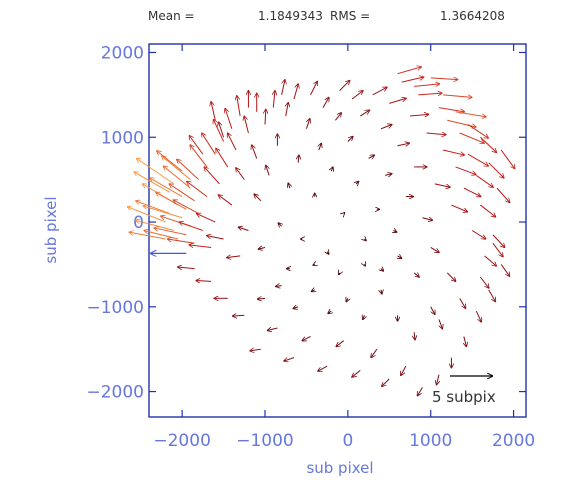 The height and width of the screenshot is (489, 567). What do you see at coordinates (513, 441) in the screenshot?
I see `x-tick-label: 2000` at bounding box center [513, 441].